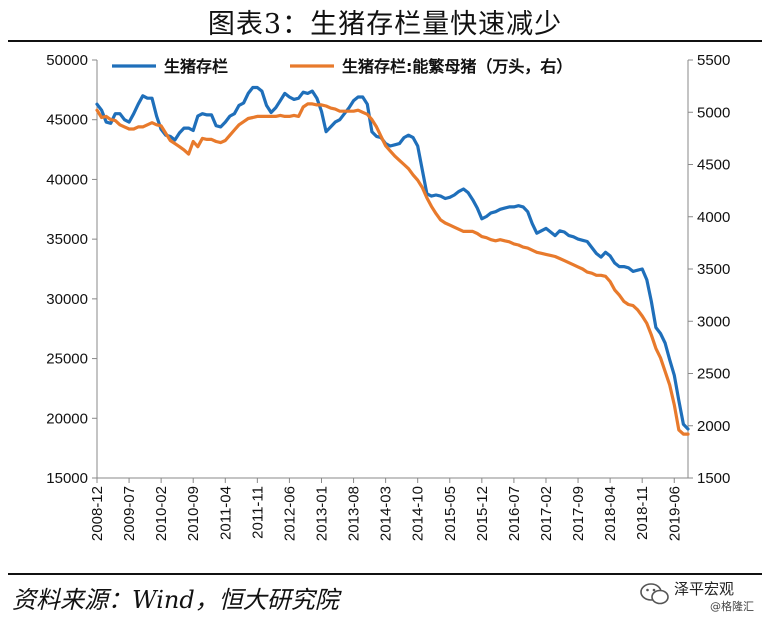 The image size is (770, 620). Describe the element at coordinates (418, 513) in the screenshot. I see `x-tick-label: 2014-10` at that location.